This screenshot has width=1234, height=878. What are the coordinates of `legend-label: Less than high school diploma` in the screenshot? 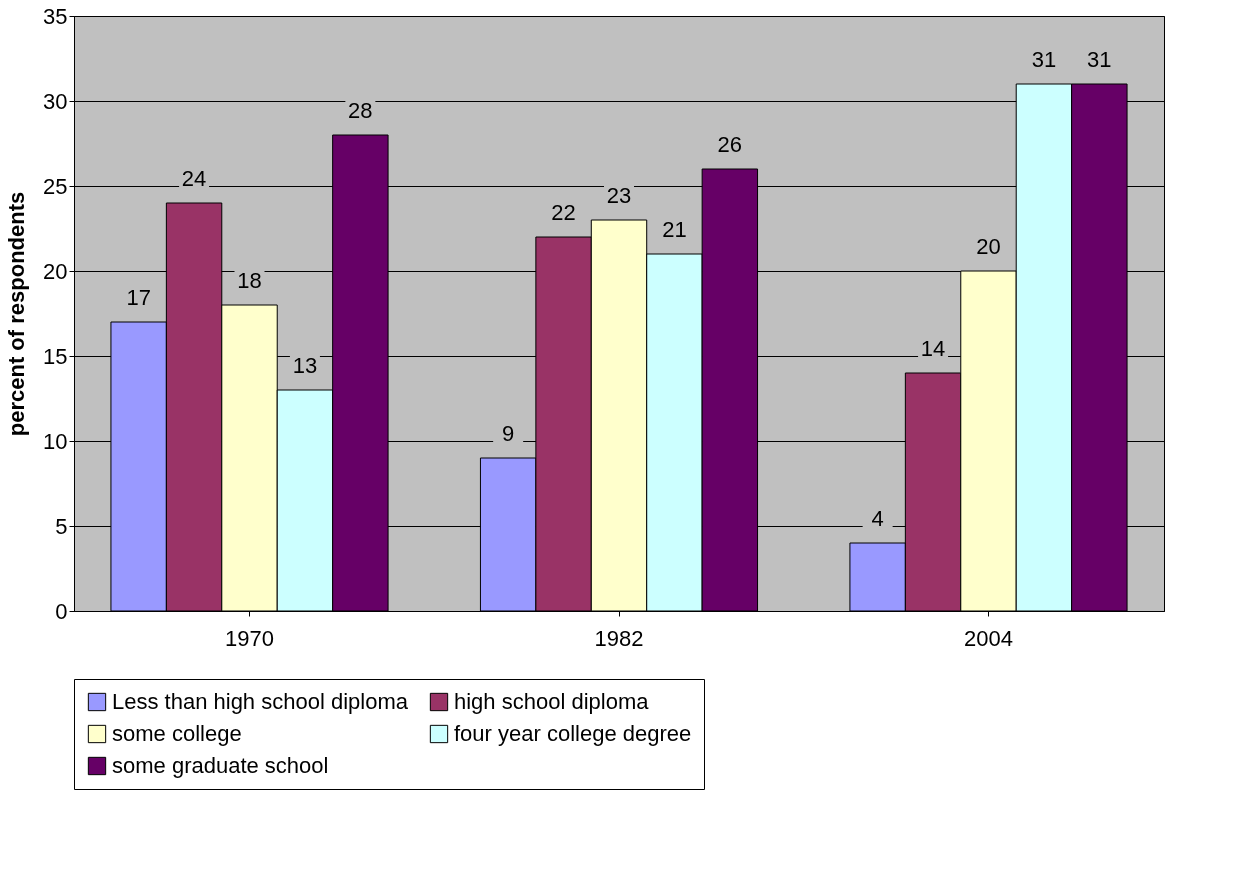 It's located at (260, 701).